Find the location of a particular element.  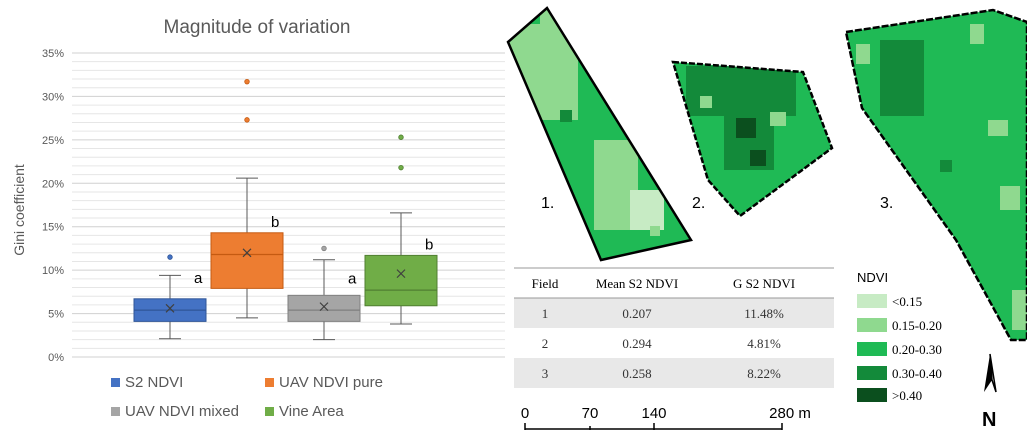

ndvi-class-label: 0.30-0.40 is located at coordinates (917, 373).